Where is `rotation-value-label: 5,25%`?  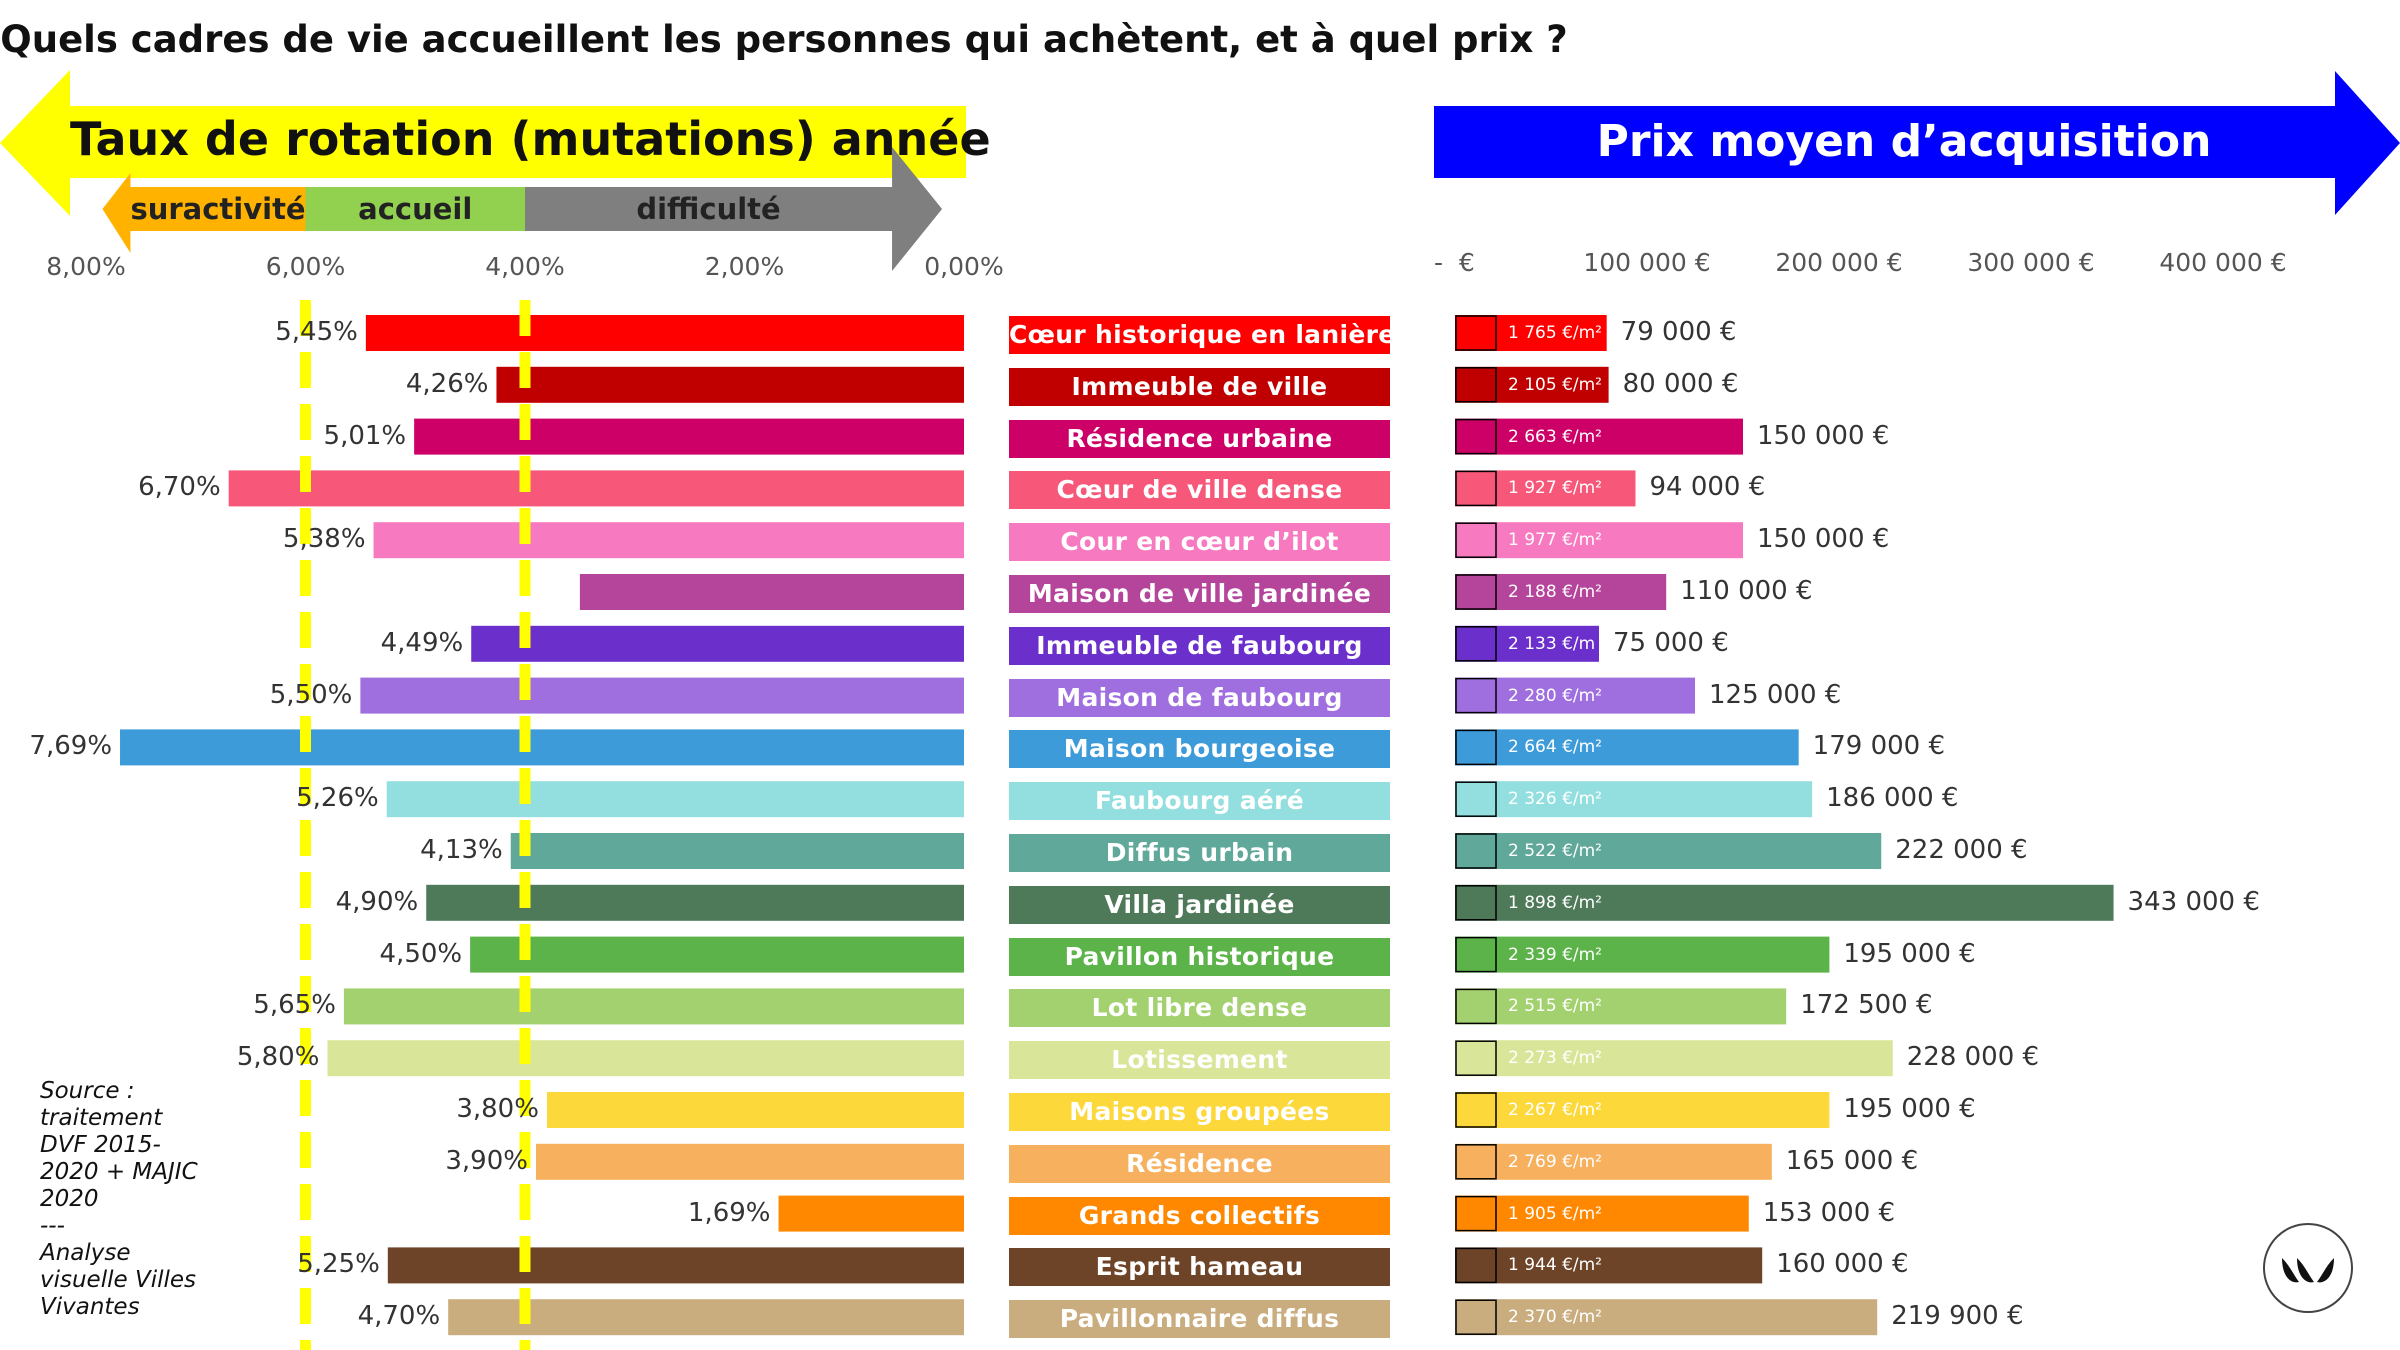
rotation-value-label: 5,25% is located at coordinates (338, 1264).